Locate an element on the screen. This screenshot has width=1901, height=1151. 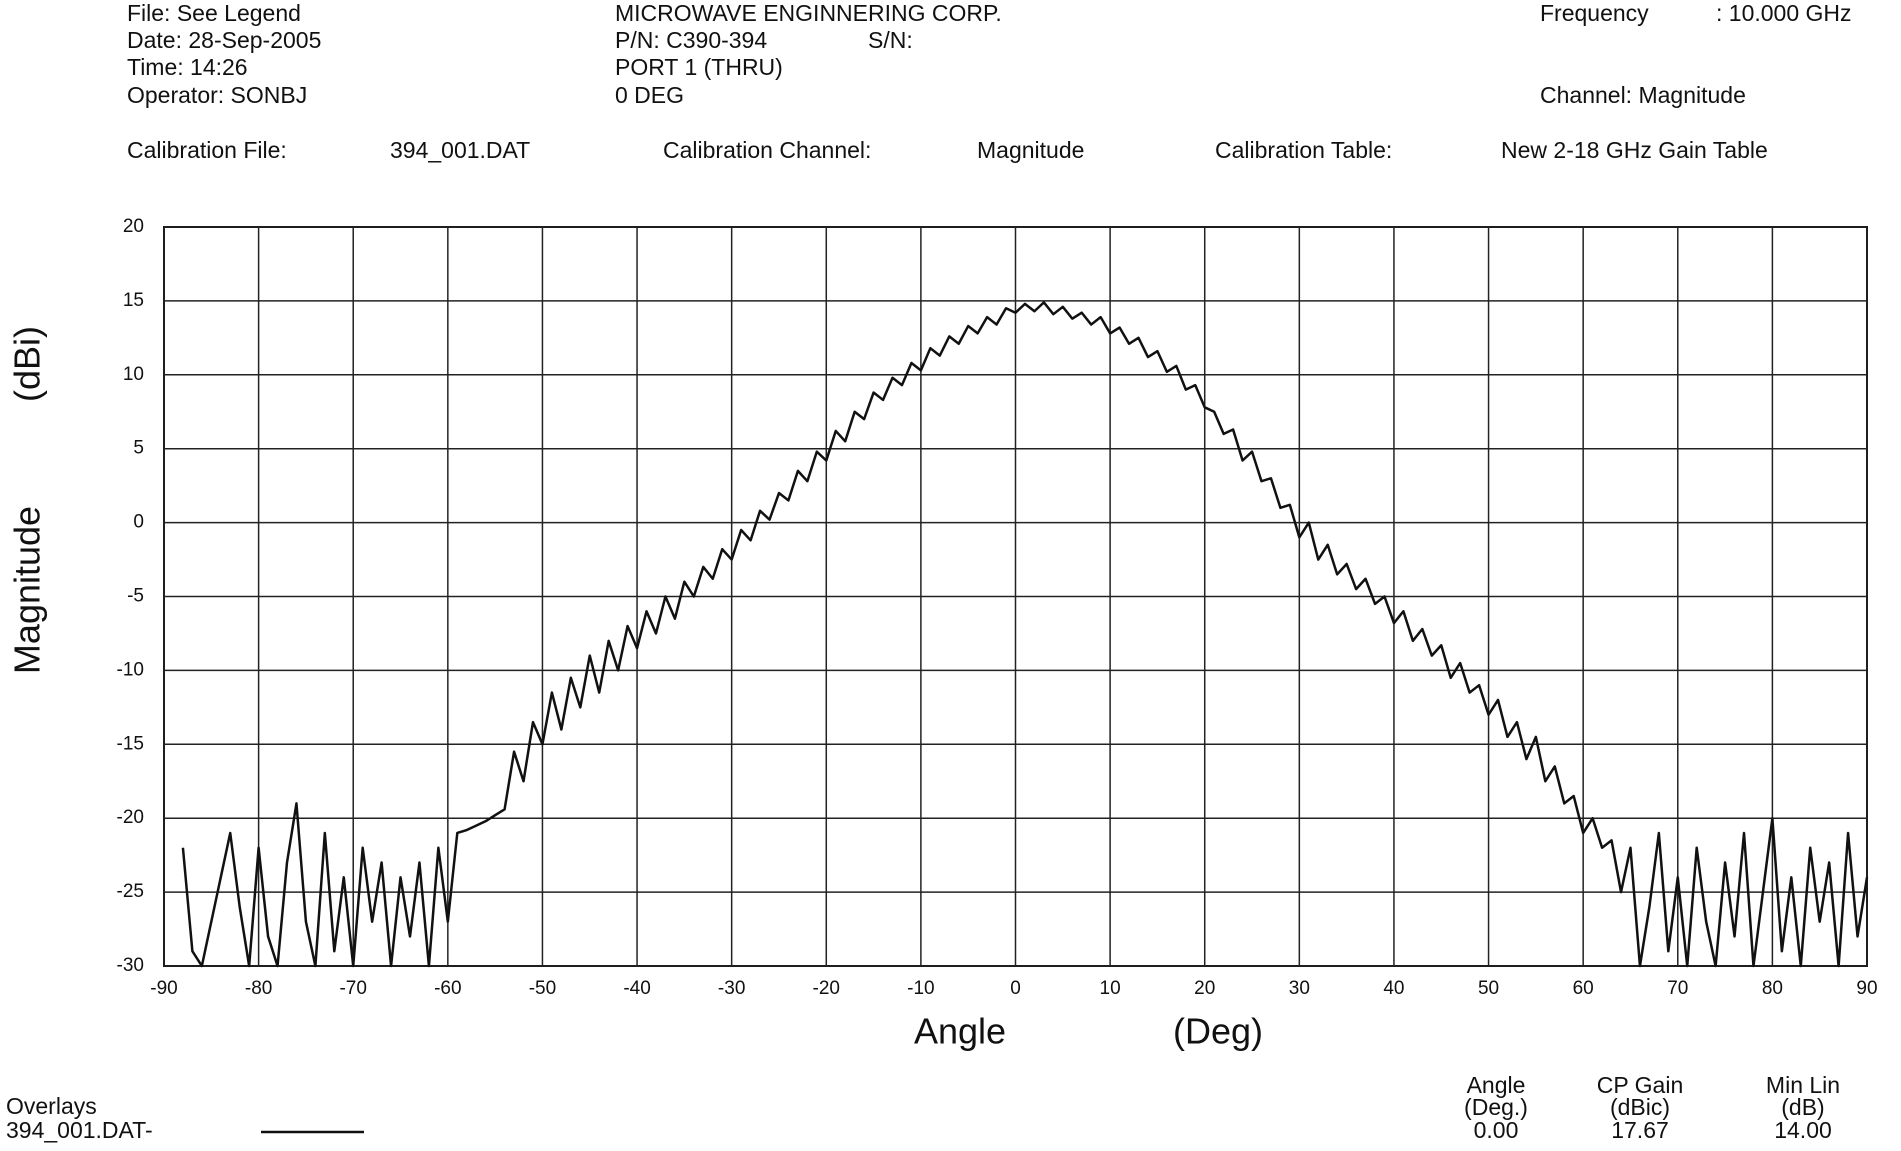
x-tick-label: 60 is located at coordinates (1583, 988).